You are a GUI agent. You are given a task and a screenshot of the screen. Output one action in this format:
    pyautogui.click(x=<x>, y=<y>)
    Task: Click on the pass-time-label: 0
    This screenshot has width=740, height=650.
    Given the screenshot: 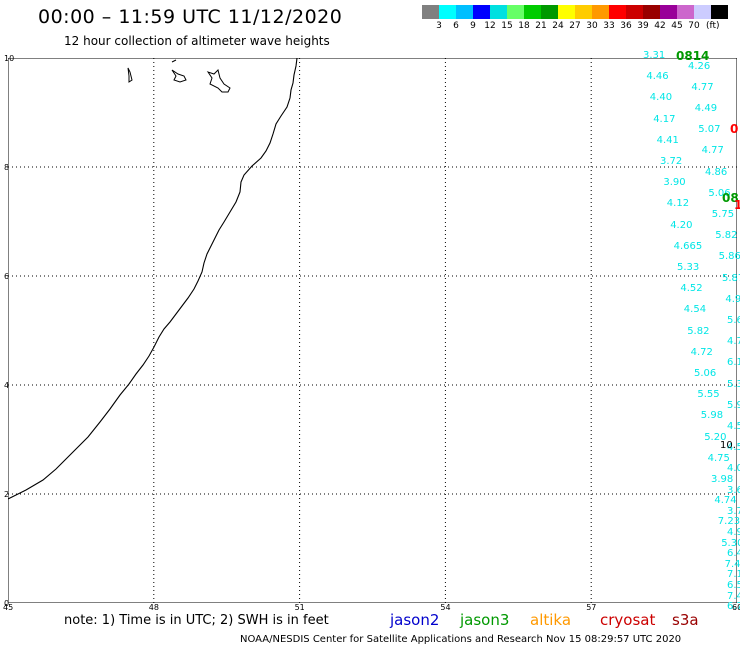 What is the action you would take?
    pyautogui.click(x=734, y=129)
    